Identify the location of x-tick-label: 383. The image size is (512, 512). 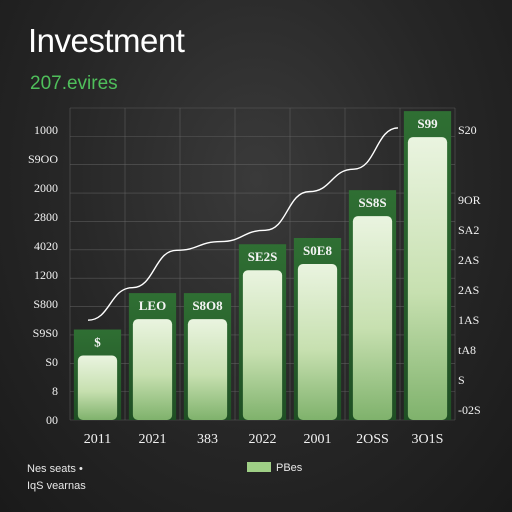
(207, 439).